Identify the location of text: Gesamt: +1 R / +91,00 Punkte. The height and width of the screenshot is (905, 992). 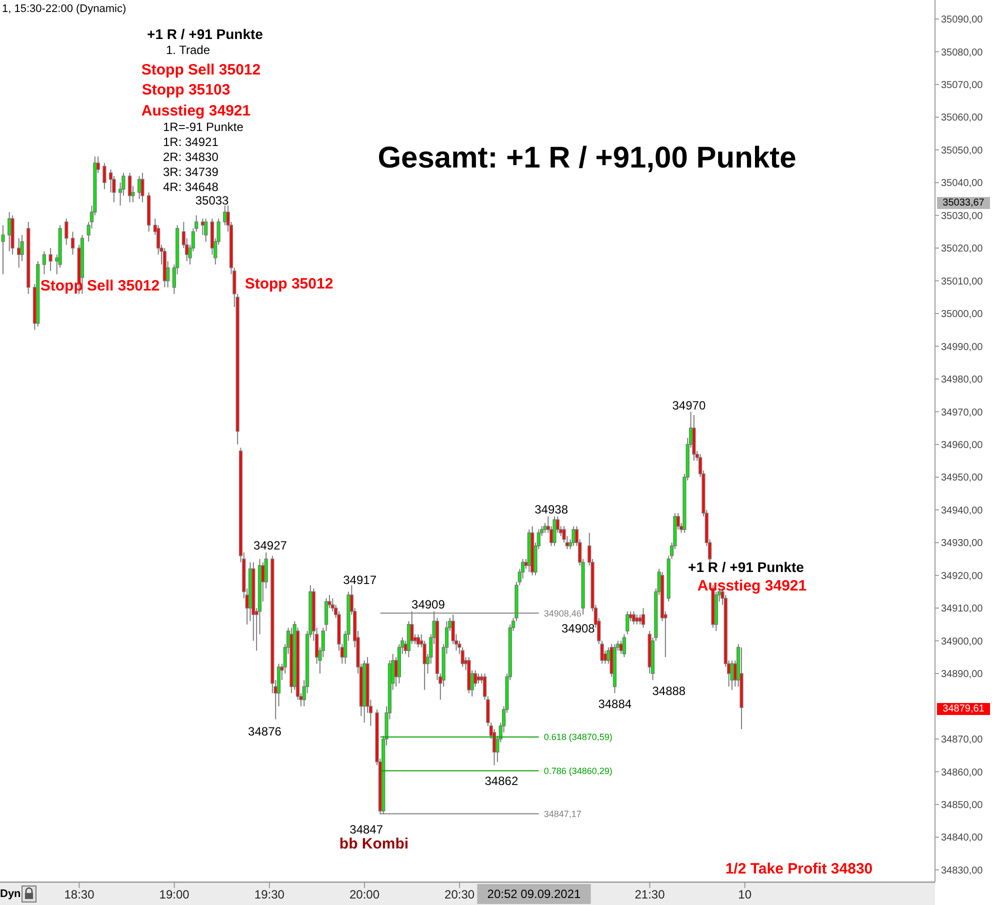
(587, 158).